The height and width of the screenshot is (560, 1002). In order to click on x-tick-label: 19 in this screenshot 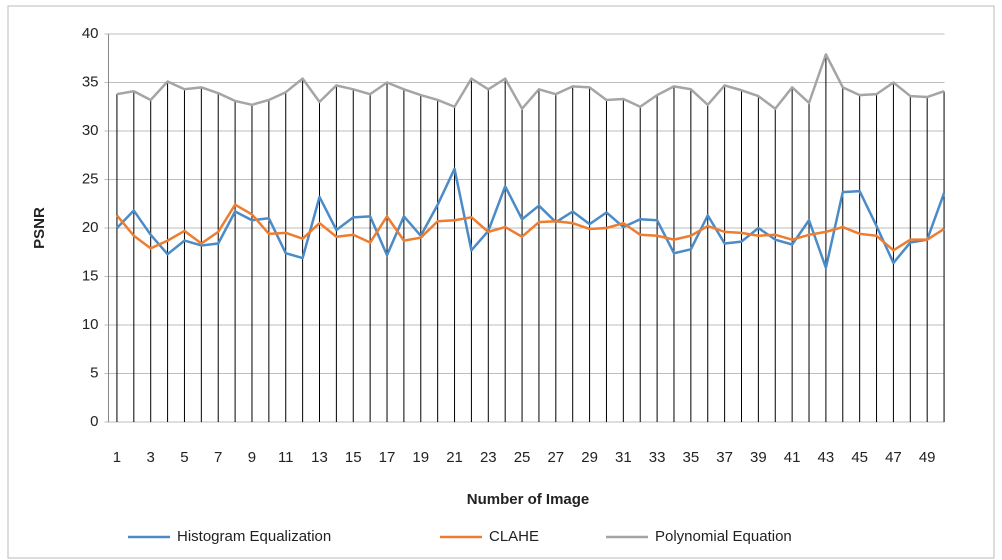, I will do `click(420, 457)`.